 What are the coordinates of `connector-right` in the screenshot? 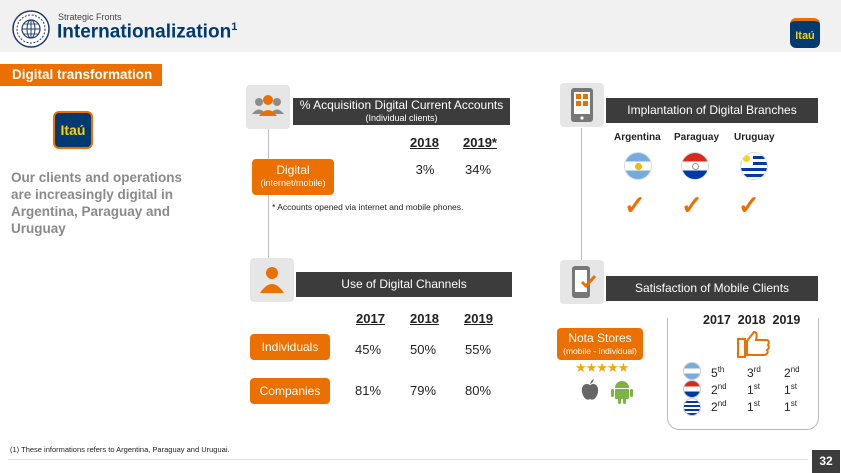 It's located at (581, 198).